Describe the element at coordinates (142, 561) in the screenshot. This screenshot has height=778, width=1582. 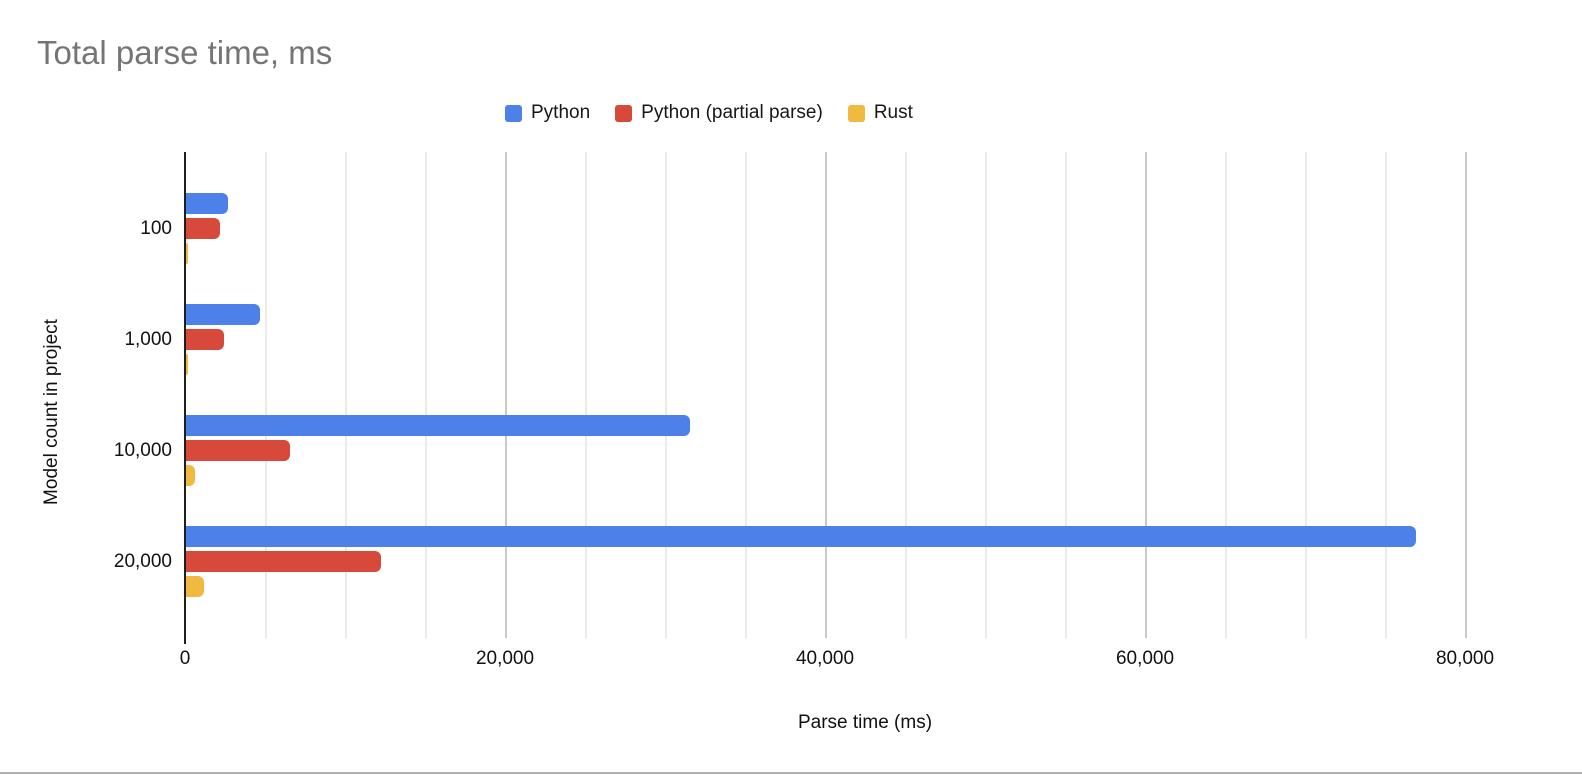
I see `category-label-20-000: 20,000` at that location.